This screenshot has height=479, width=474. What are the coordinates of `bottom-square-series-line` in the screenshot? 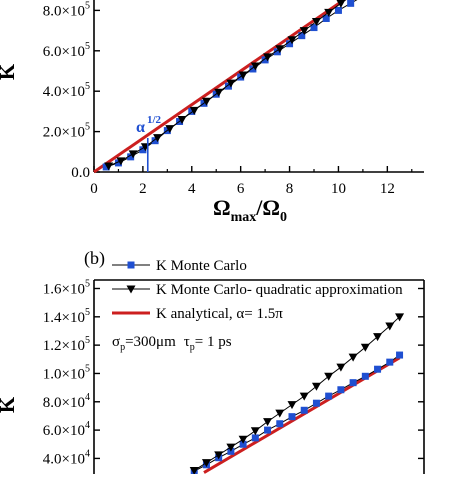 It's located at (296, 413).